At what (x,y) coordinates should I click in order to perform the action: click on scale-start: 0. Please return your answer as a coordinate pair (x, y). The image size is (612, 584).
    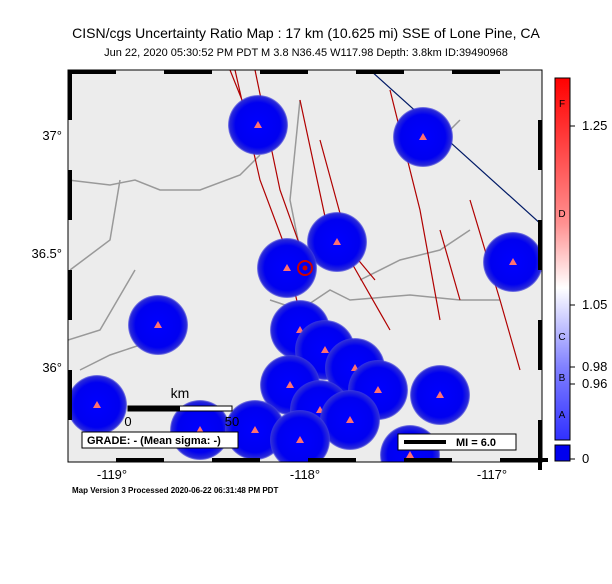
    Looking at the image, I should click on (127, 421).